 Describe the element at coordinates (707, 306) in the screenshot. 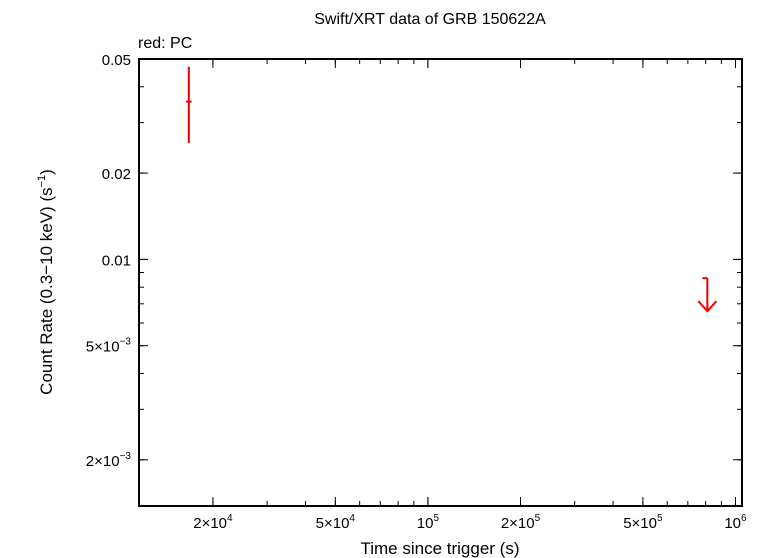

I see `upper-limit-arrowhead` at that location.